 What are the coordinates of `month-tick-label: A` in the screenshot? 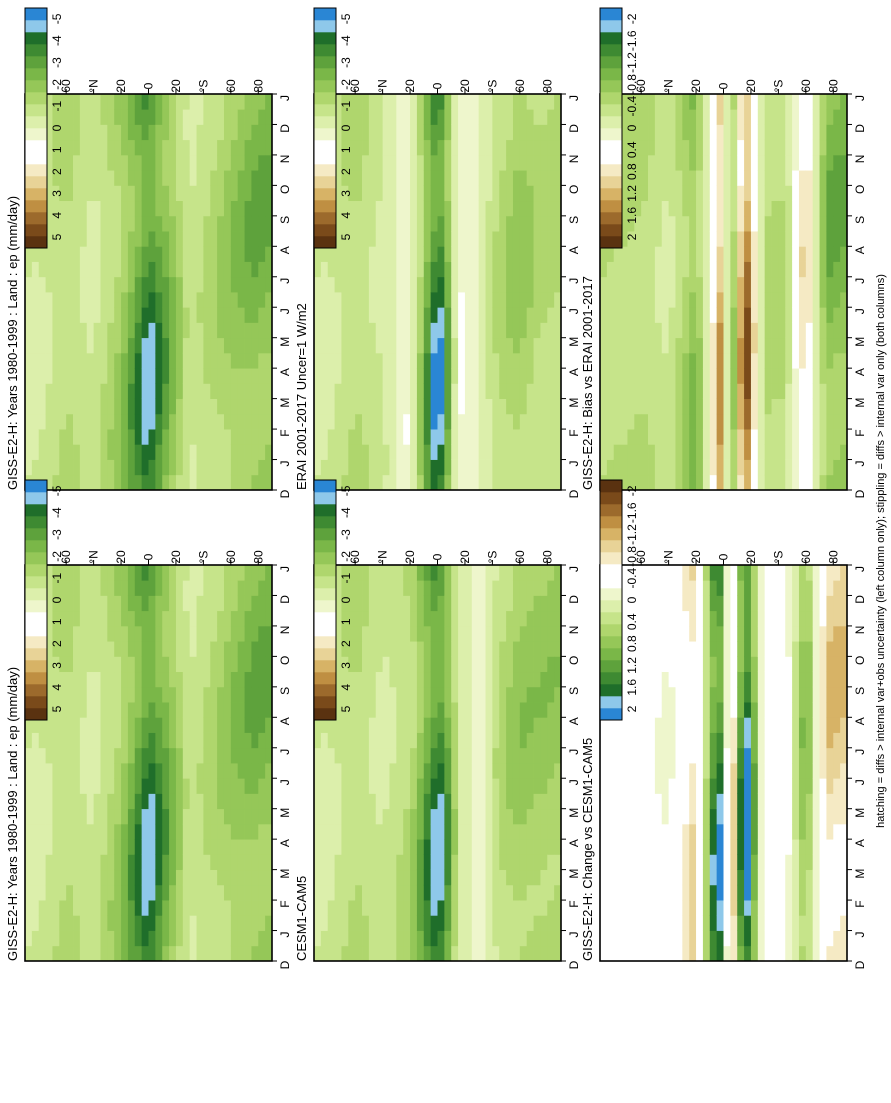 It's located at (285, 250).